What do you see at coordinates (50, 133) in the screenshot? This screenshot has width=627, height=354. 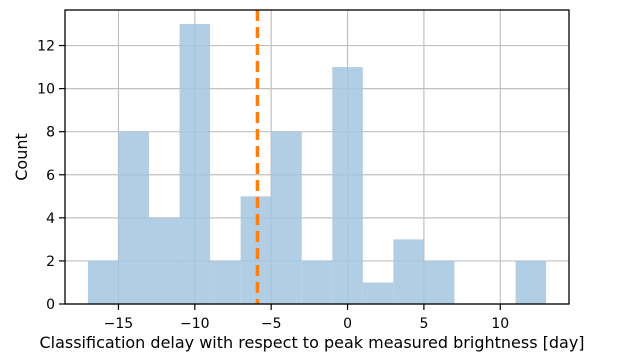 I see `y-tick-label: 8` at bounding box center [50, 133].